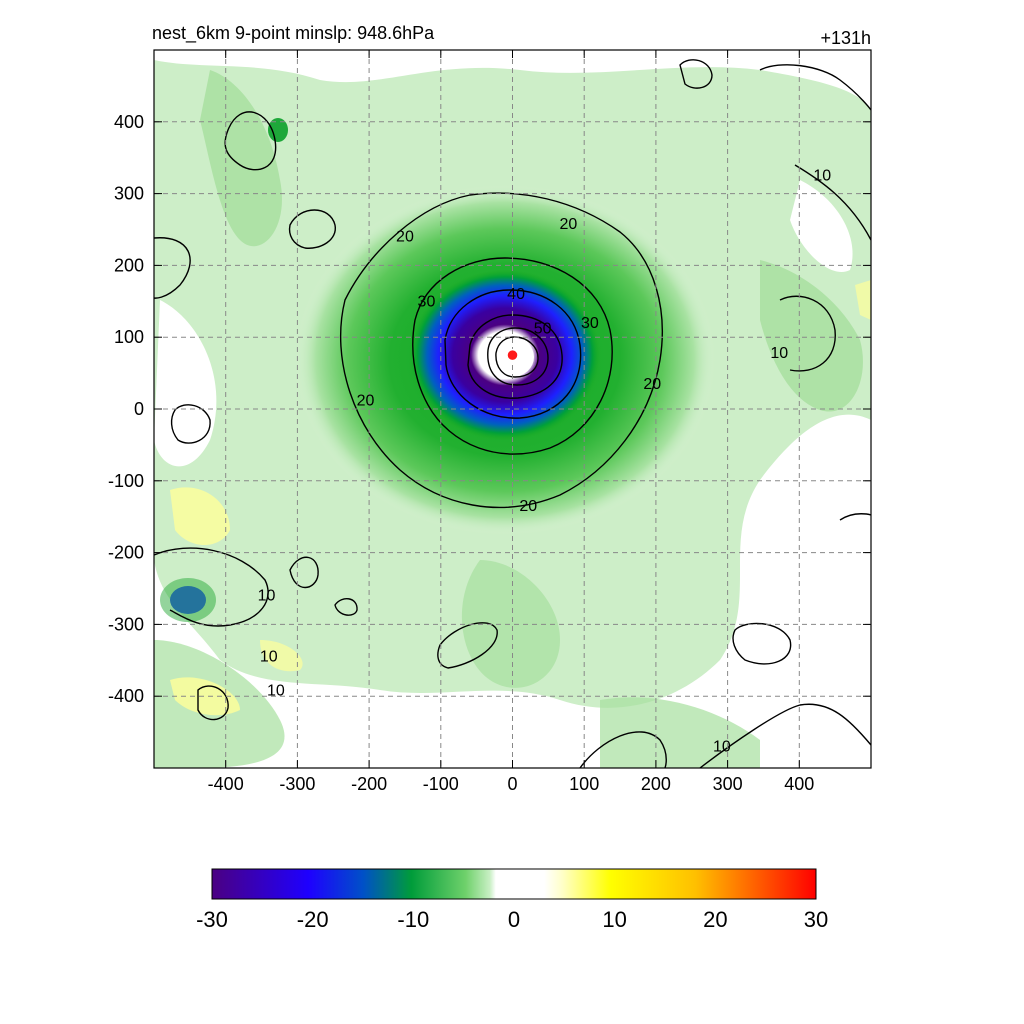 The height and width of the screenshot is (1024, 1024). Describe the element at coordinates (656, 784) in the screenshot. I see `x-tick-label: 200` at that location.